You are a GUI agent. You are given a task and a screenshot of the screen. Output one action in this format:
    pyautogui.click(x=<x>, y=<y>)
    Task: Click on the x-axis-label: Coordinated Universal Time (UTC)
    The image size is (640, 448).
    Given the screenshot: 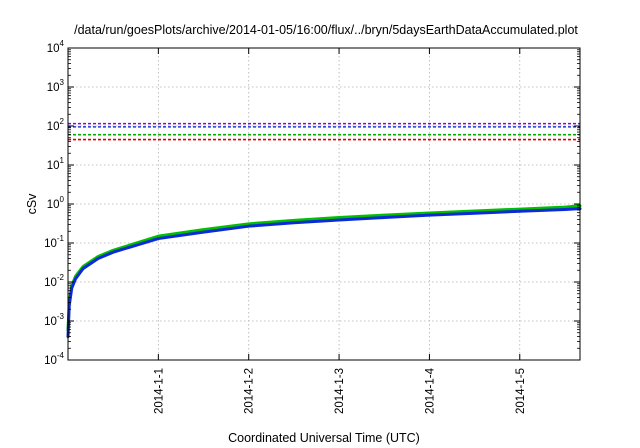 What is the action you would take?
    pyautogui.click(x=324, y=438)
    